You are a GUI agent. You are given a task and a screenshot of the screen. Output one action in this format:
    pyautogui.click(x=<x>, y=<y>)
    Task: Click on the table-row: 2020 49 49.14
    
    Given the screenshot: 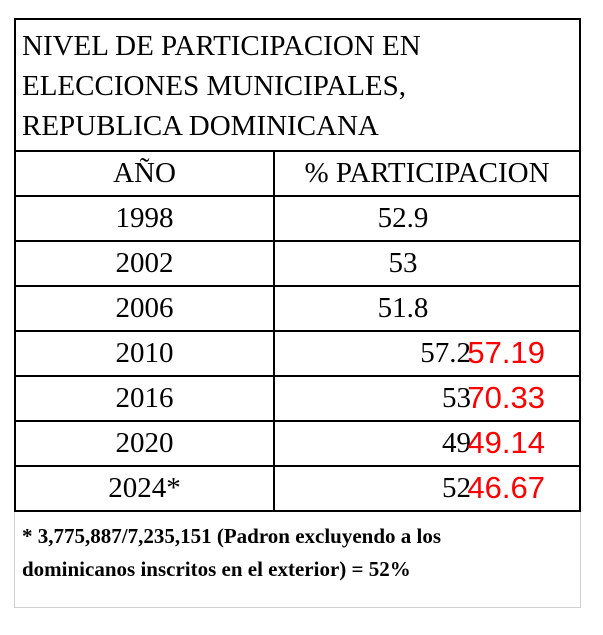 What is the action you would take?
    pyautogui.click(x=297, y=443)
    